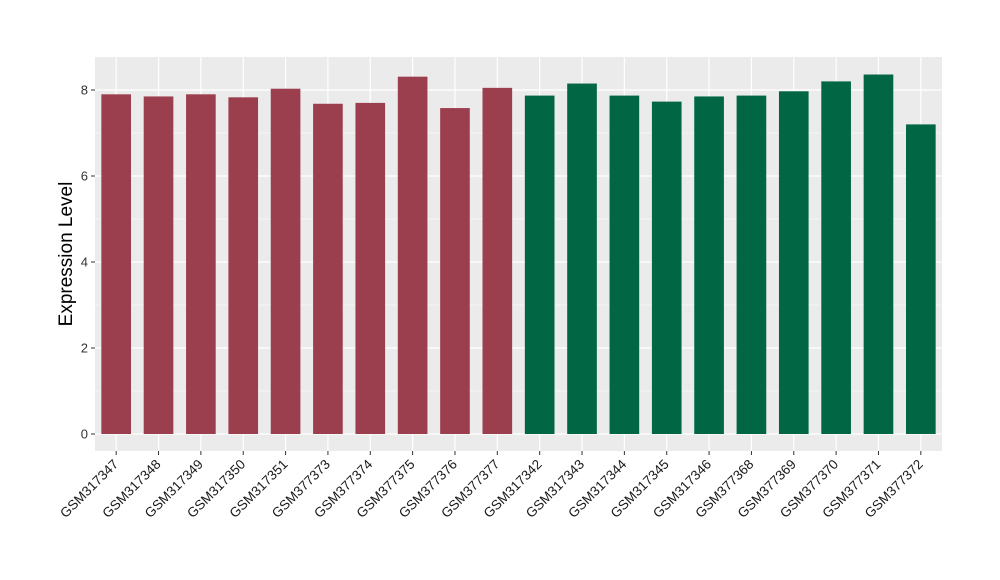 This screenshot has width=1000, height=580. What do you see at coordinates (539, 264) in the screenshot?
I see `bar-GSM317342` at bounding box center [539, 264].